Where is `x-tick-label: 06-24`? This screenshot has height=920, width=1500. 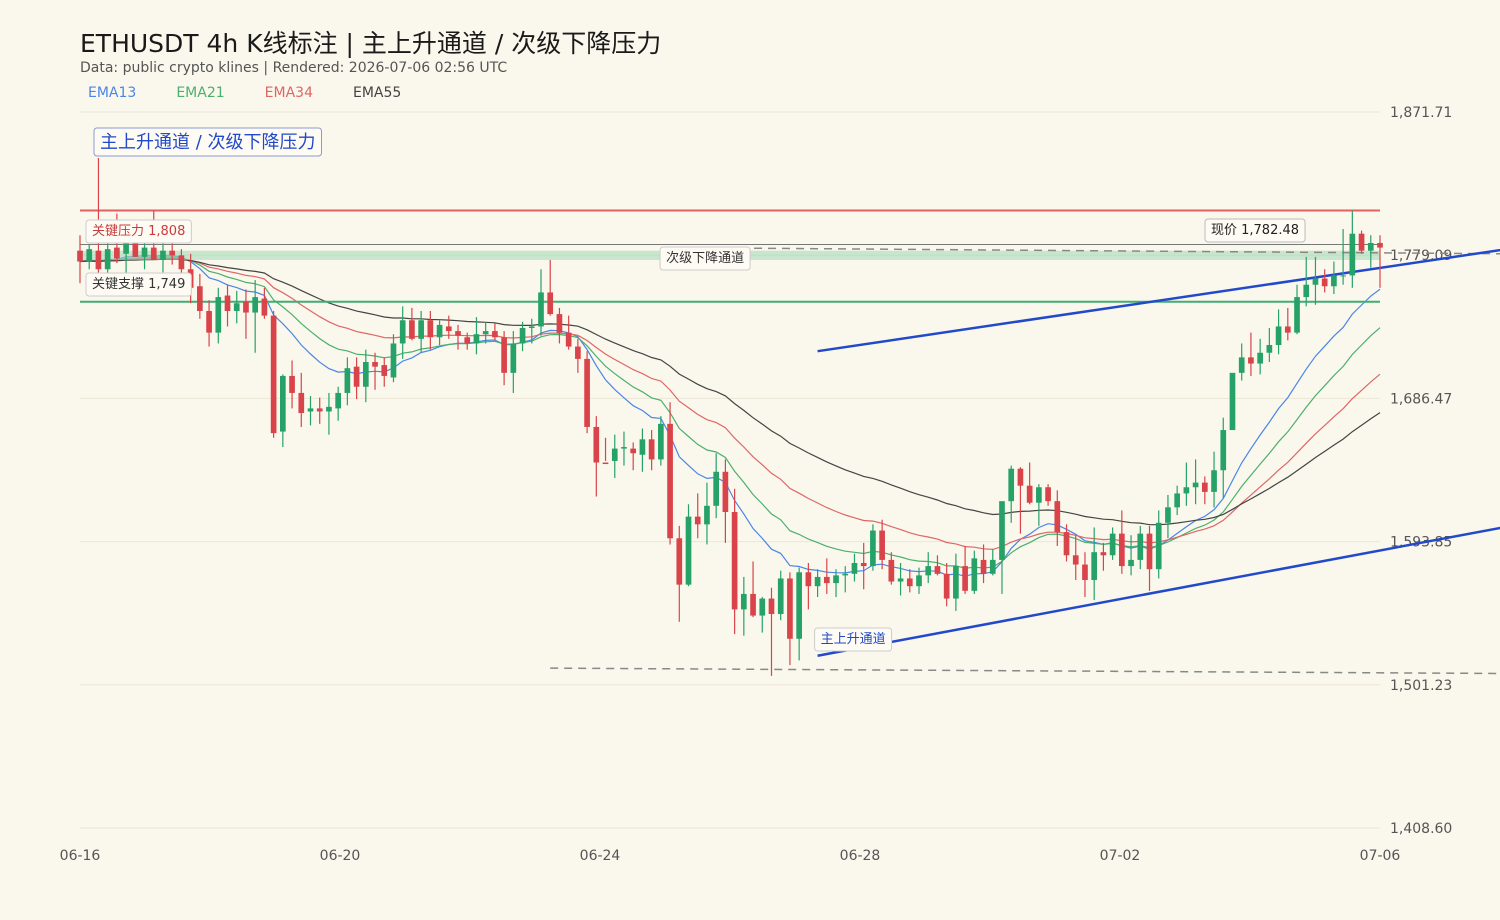
x-tick-label: 06-24 is located at coordinates (600, 856).